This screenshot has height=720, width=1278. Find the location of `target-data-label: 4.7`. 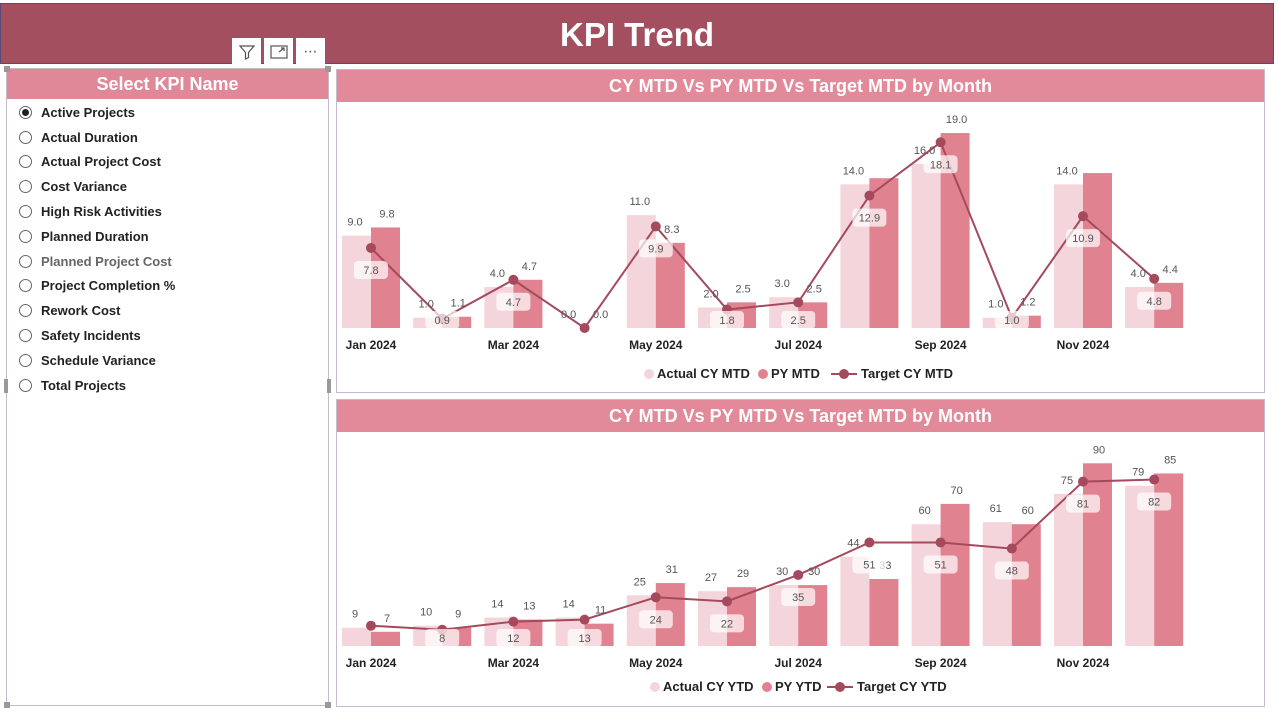

target-data-label: 4.7 is located at coordinates (513, 303).